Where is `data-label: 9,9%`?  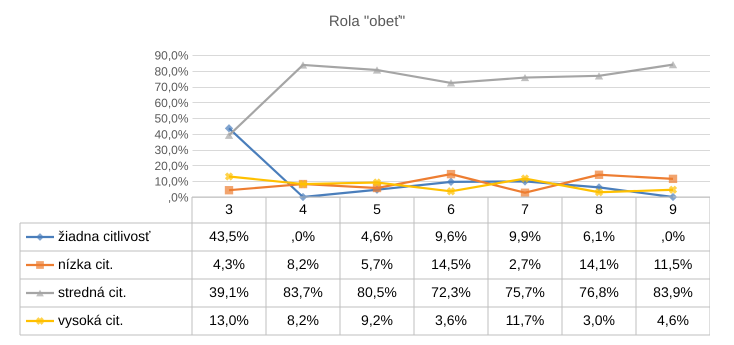 data-label: 9,9% is located at coordinates (525, 236).